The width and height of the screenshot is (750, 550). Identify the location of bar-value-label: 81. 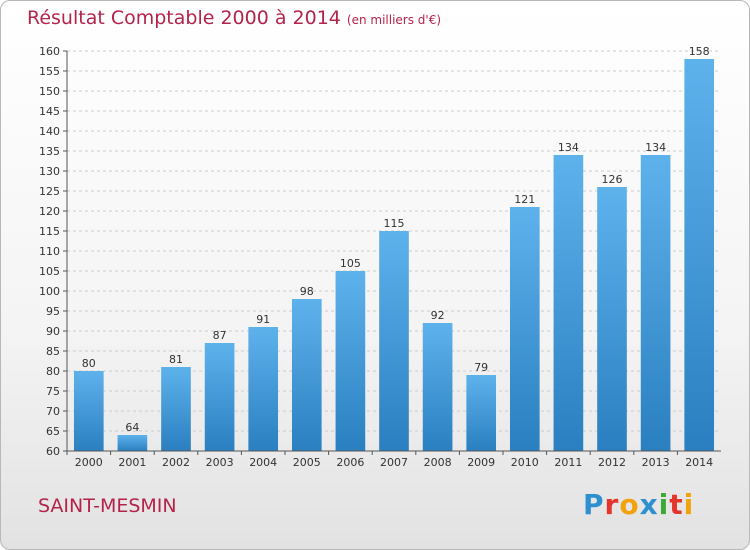
(176, 359).